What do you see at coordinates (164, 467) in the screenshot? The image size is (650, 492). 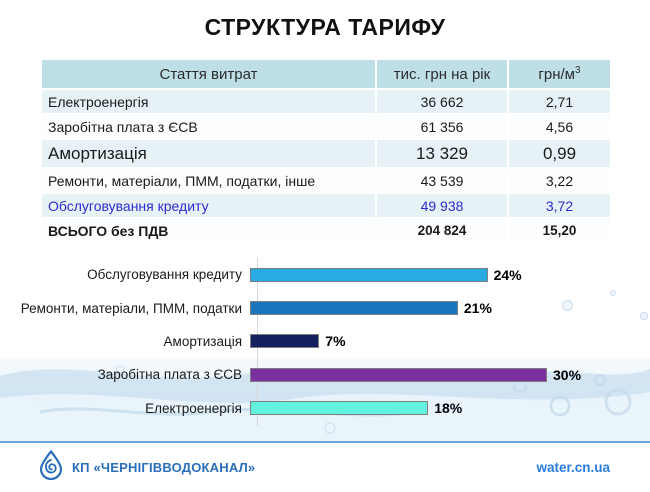 I see `company-name: КП «ЧЕРНІГІВВОДОКАНАЛ»` at bounding box center [164, 467].